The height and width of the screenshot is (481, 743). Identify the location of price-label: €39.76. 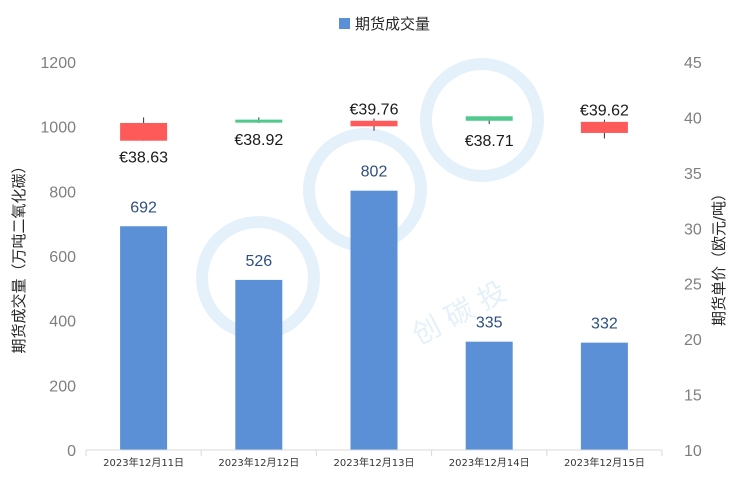
(374, 110).